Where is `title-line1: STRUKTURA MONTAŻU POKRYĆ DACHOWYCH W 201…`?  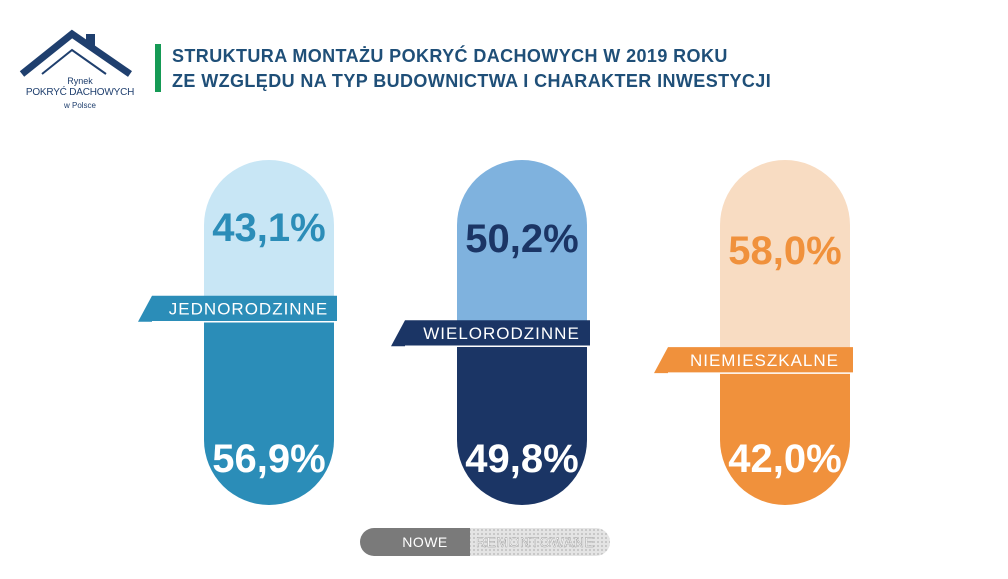 title-line1: STRUKTURA MONTAŻU POKRYĆ DACHOWYCH W 201… is located at coordinates (450, 56).